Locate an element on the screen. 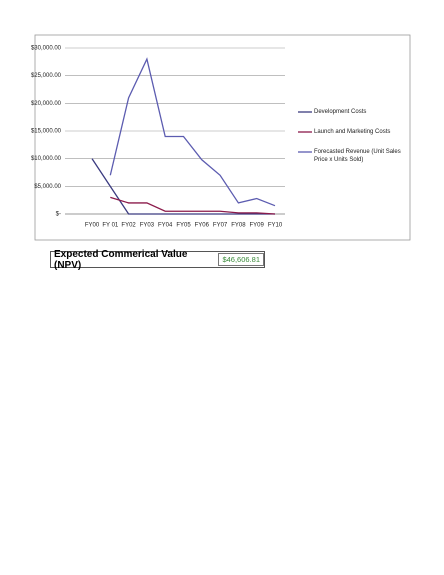 The width and height of the screenshot is (444, 575). y-tick-label: $20,000.00 is located at coordinates (46, 104).